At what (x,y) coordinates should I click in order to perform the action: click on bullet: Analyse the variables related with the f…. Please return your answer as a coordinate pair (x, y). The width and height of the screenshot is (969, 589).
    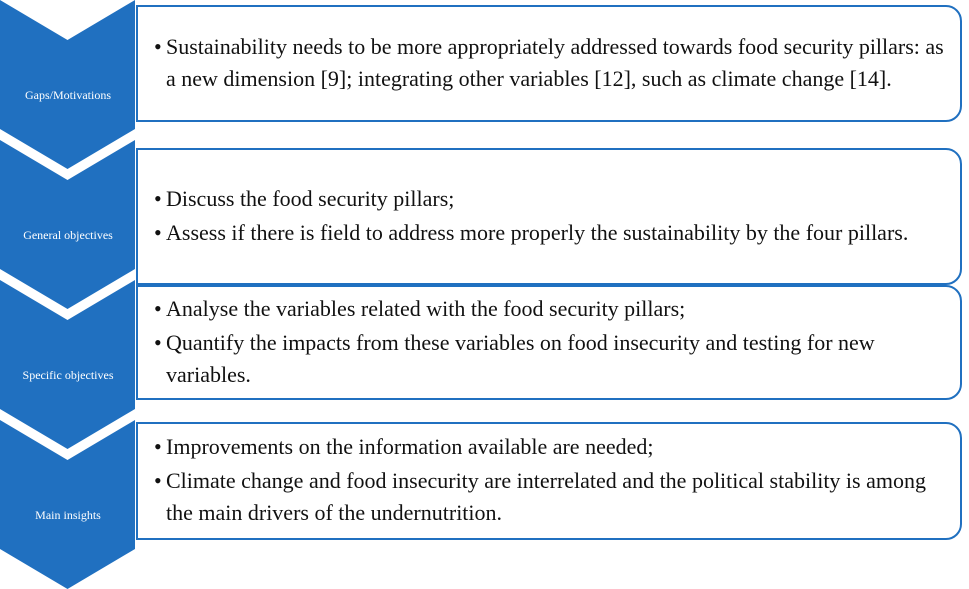
    Looking at the image, I should click on (552, 309).